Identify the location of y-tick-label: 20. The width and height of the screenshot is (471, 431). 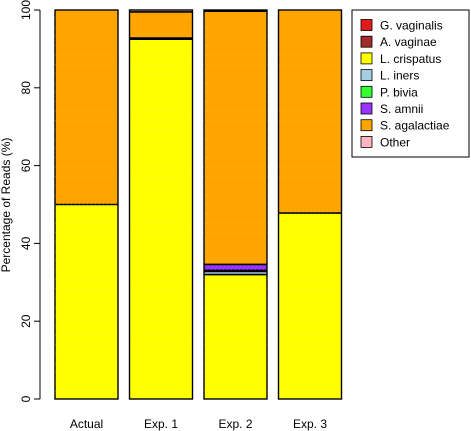
(26, 321).